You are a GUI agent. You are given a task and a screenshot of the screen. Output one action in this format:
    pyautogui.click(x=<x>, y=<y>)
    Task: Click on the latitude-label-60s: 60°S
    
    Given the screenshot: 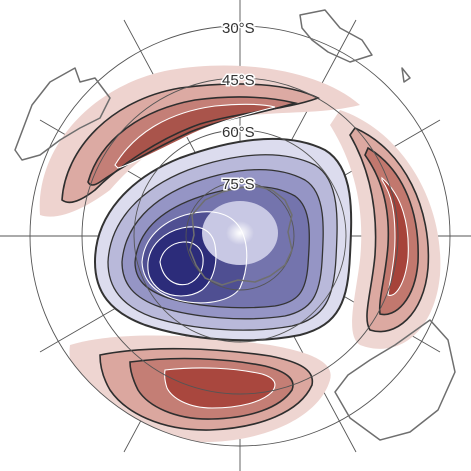 What is the action you would take?
    pyautogui.click(x=238, y=132)
    